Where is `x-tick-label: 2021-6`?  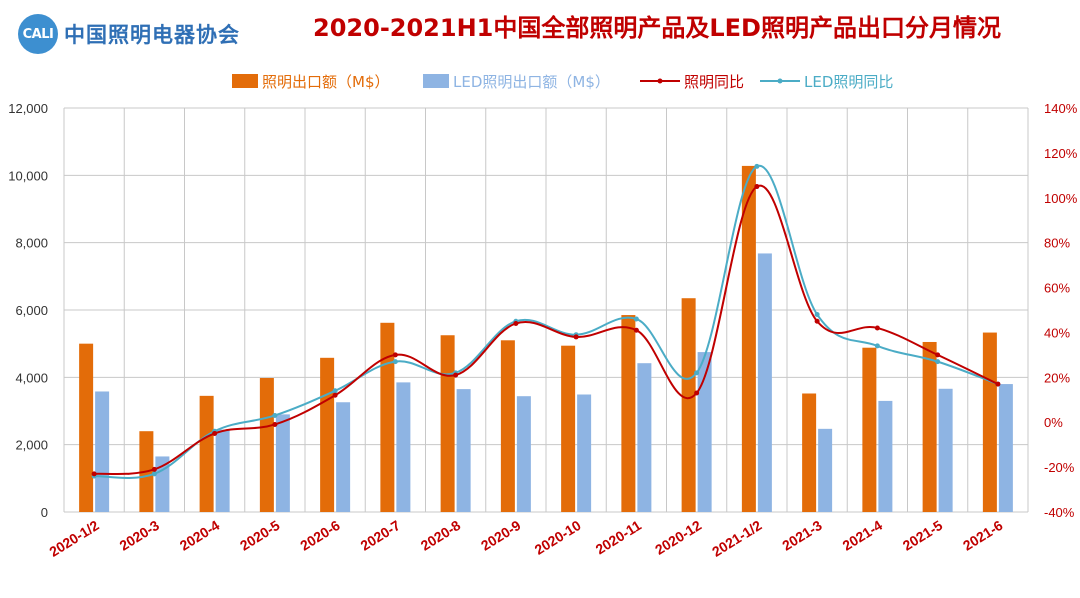 x-tick-label: 2021-6 is located at coordinates (983, 535).